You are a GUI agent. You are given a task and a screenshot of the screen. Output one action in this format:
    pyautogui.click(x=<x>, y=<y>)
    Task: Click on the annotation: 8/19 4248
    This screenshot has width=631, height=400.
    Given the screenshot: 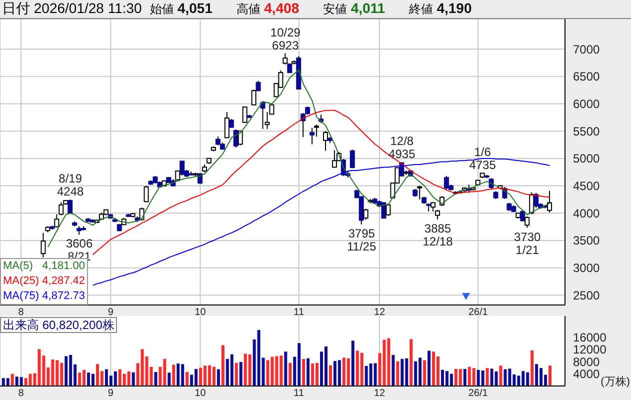 What is the action you would take?
    pyautogui.click(x=70, y=185)
    